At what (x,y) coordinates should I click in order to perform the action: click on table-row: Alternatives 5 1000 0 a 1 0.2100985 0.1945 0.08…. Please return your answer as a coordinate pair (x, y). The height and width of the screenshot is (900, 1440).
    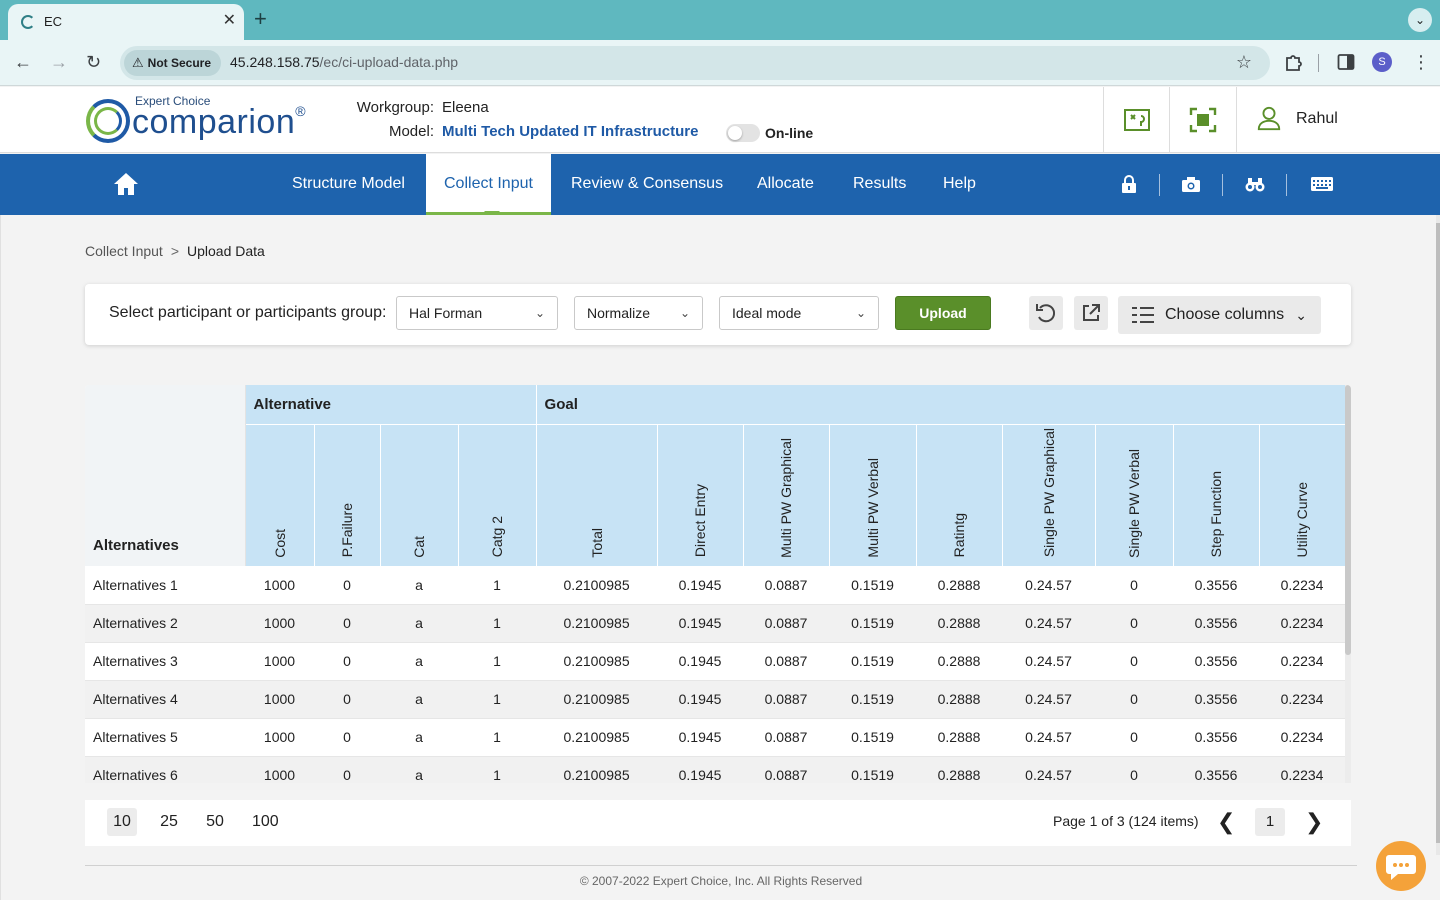
    Looking at the image, I should click on (715, 737).